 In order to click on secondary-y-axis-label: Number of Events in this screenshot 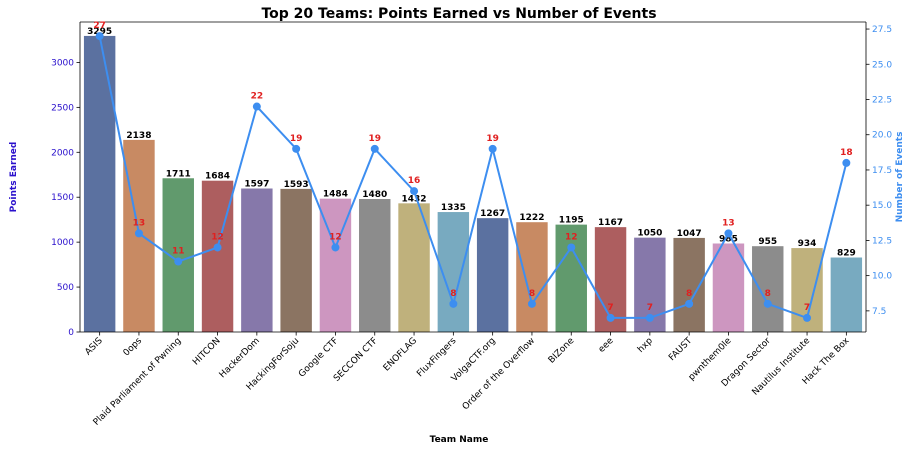, I will do `click(900, 177)`.